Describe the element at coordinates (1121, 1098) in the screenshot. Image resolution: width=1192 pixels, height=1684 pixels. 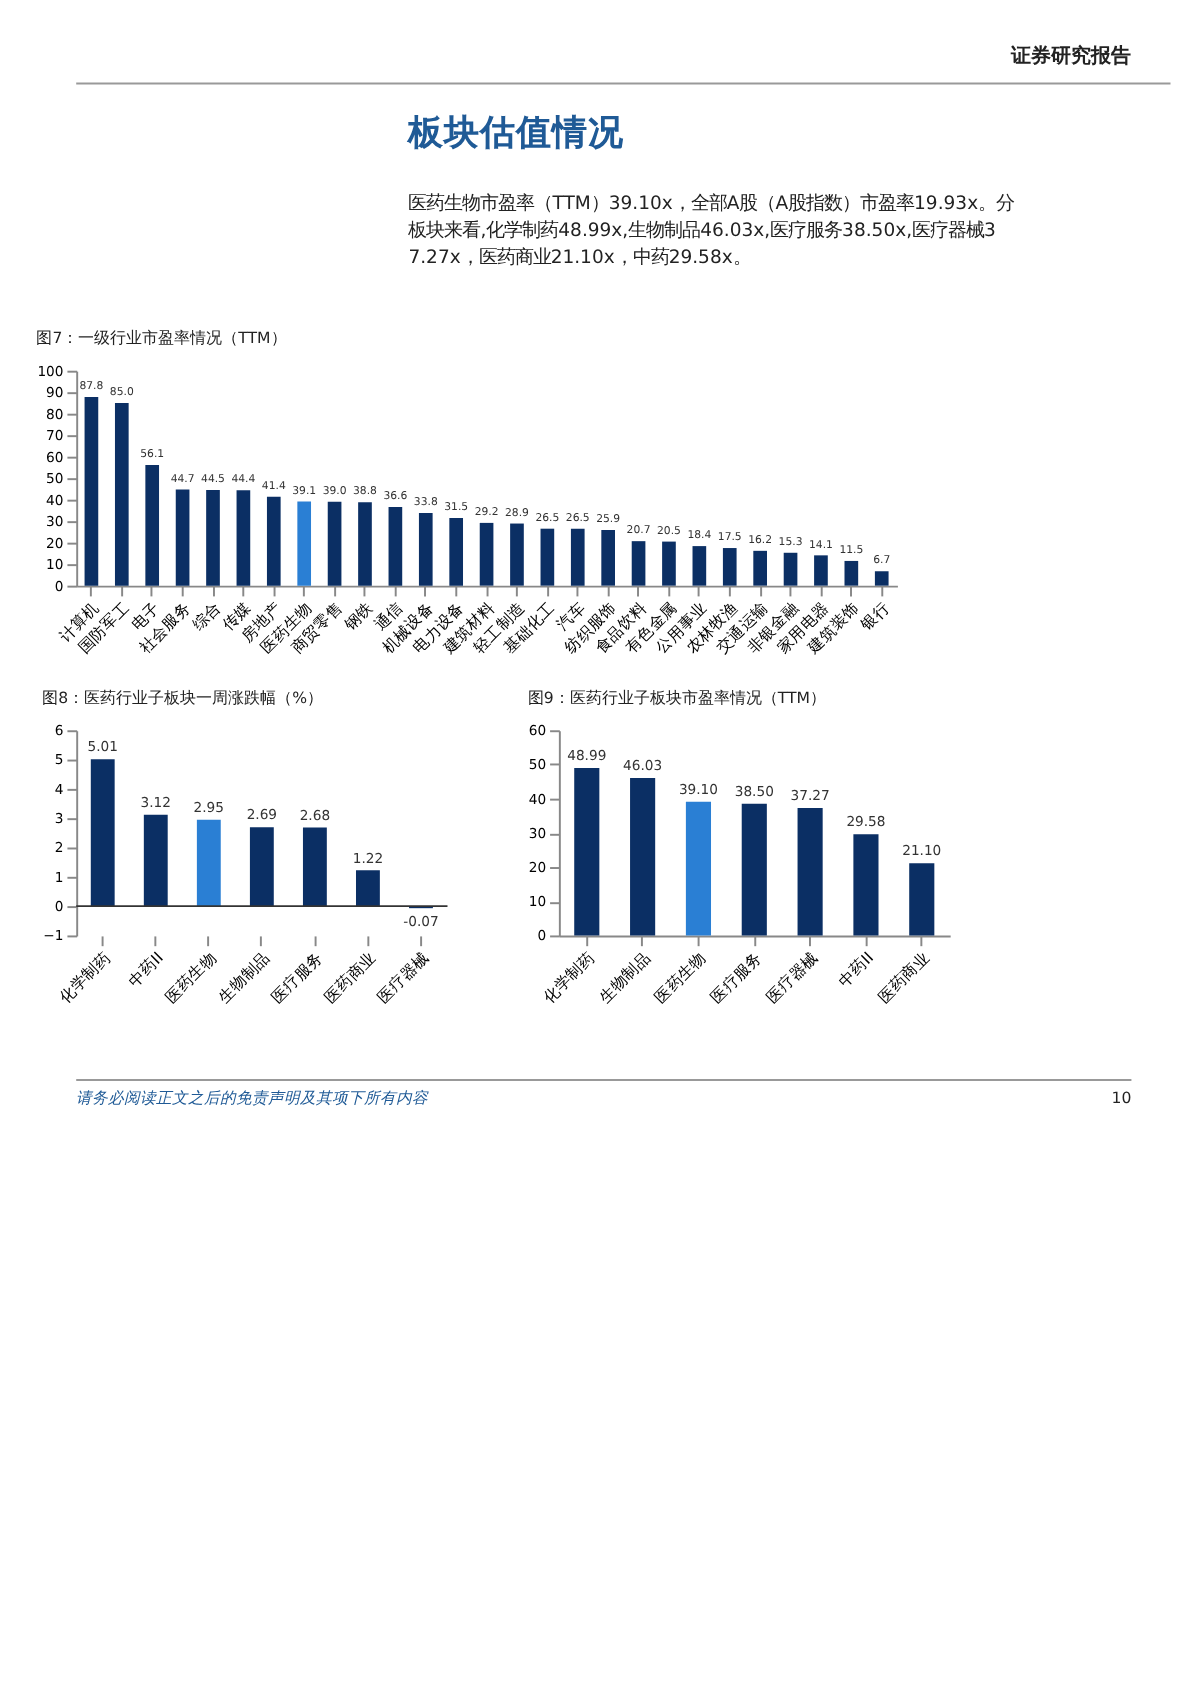
I see `text: 10` at that location.